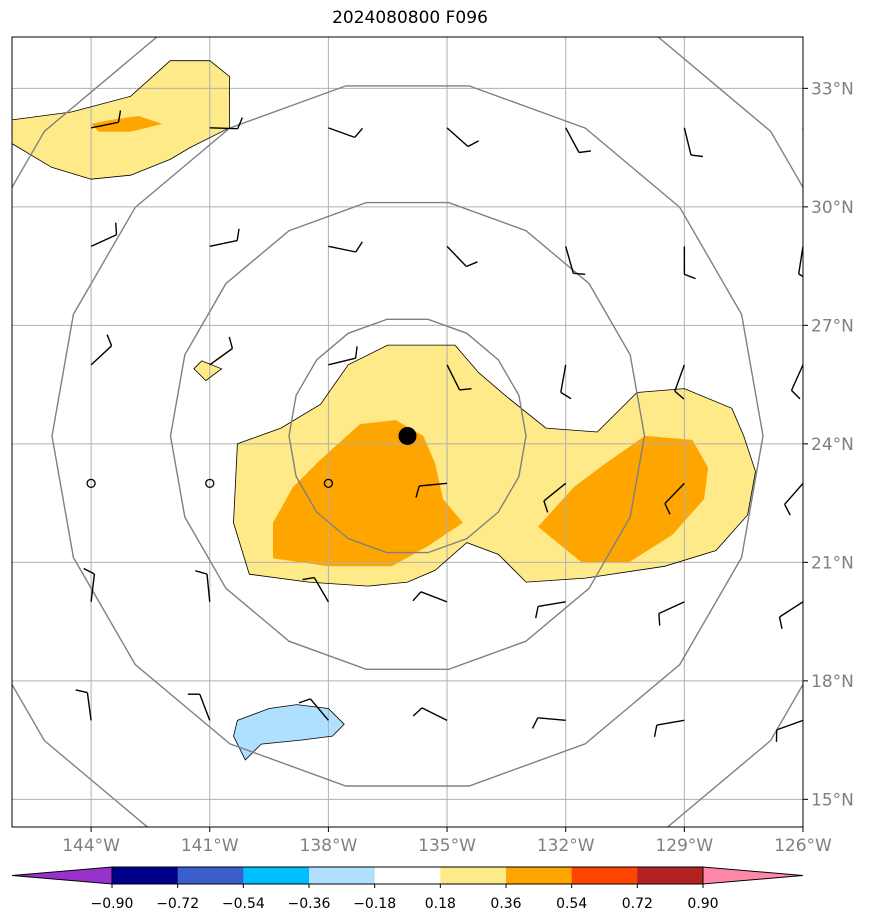 The height and width of the screenshot is (924, 873). I want to click on storm-center-dot, so click(407, 435).